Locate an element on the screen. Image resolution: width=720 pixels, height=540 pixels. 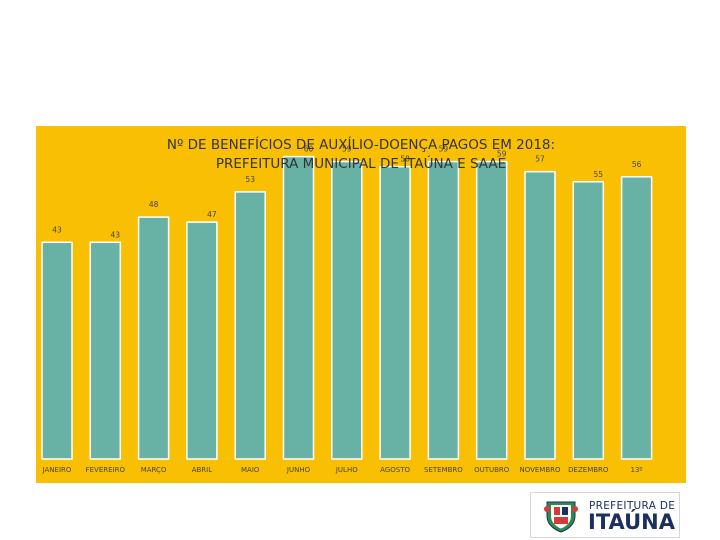
data-label: 58 is located at coordinates (405, 159).